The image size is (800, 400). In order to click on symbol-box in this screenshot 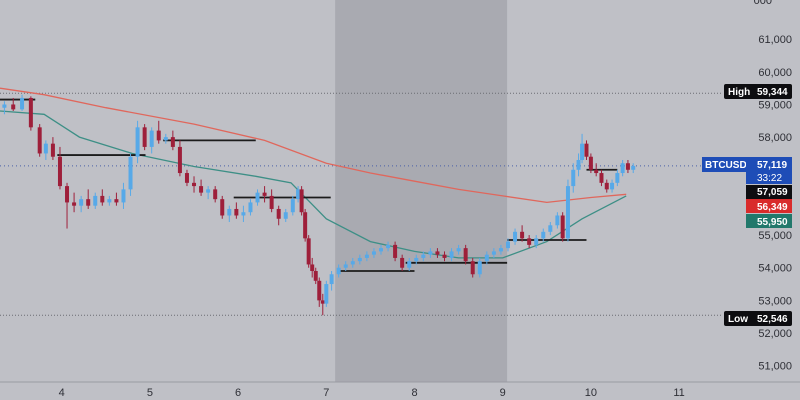, I will do `click(724, 164)`.